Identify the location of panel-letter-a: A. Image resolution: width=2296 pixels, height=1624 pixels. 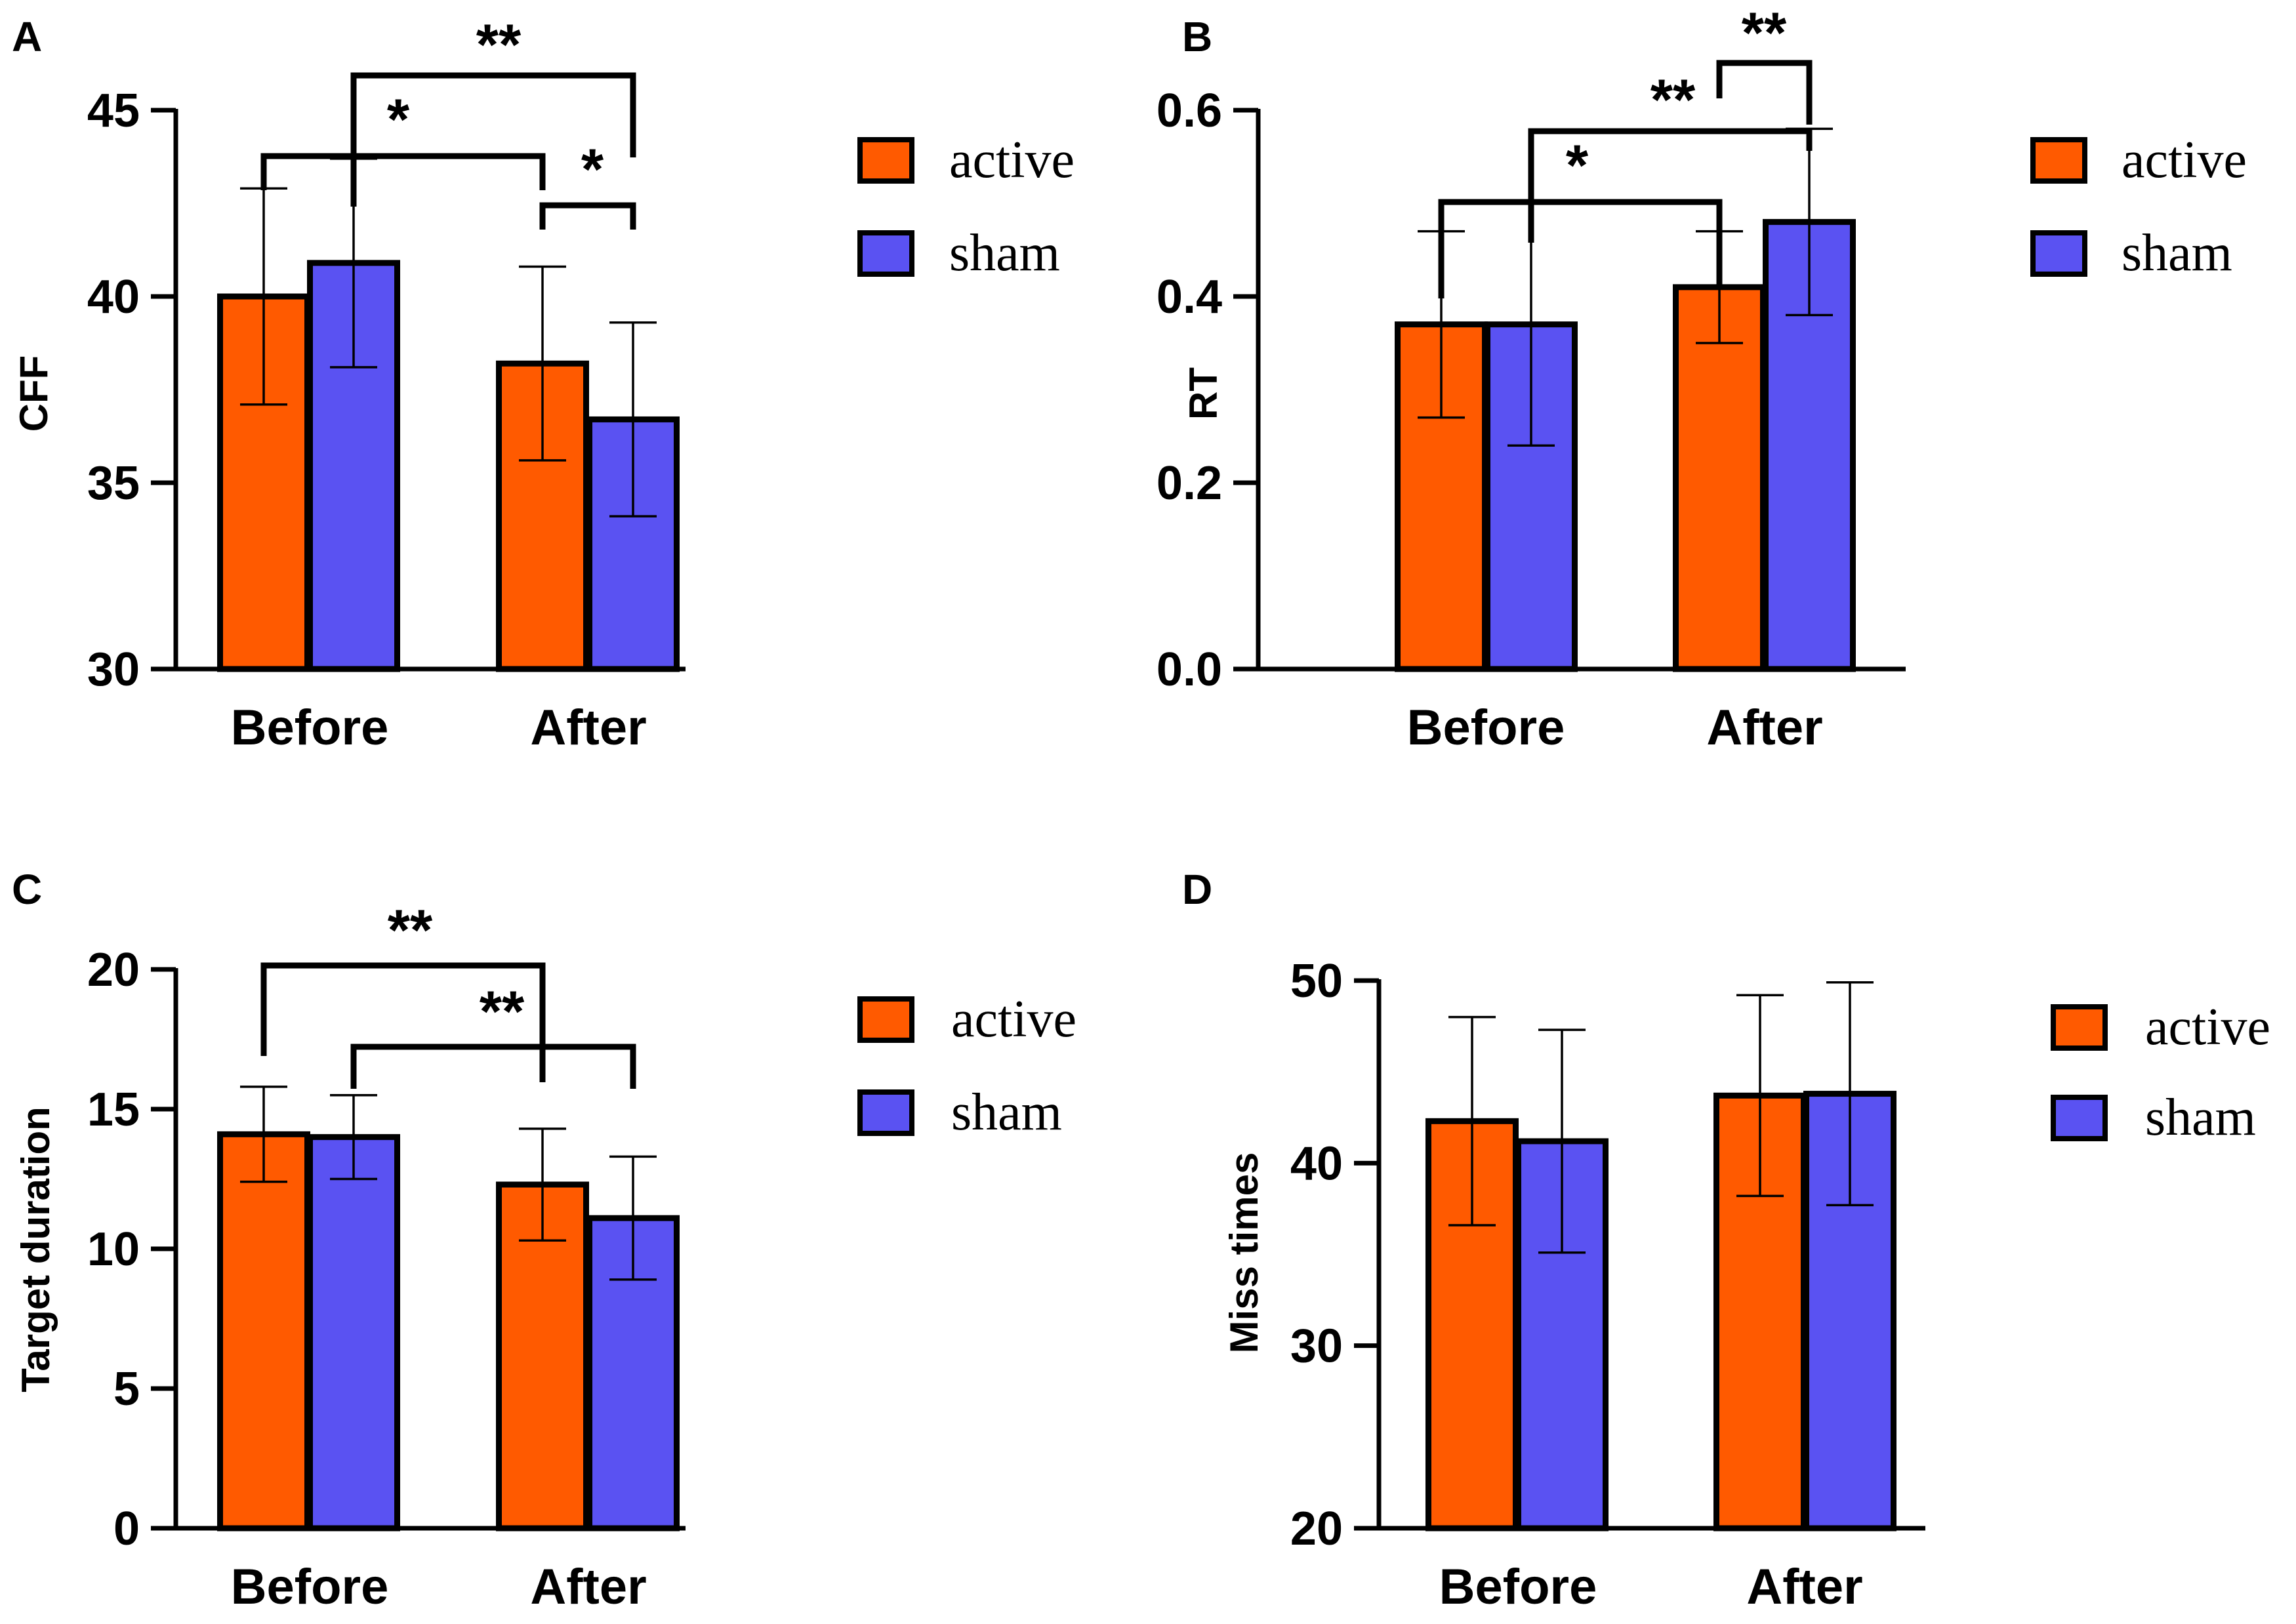
(27, 37).